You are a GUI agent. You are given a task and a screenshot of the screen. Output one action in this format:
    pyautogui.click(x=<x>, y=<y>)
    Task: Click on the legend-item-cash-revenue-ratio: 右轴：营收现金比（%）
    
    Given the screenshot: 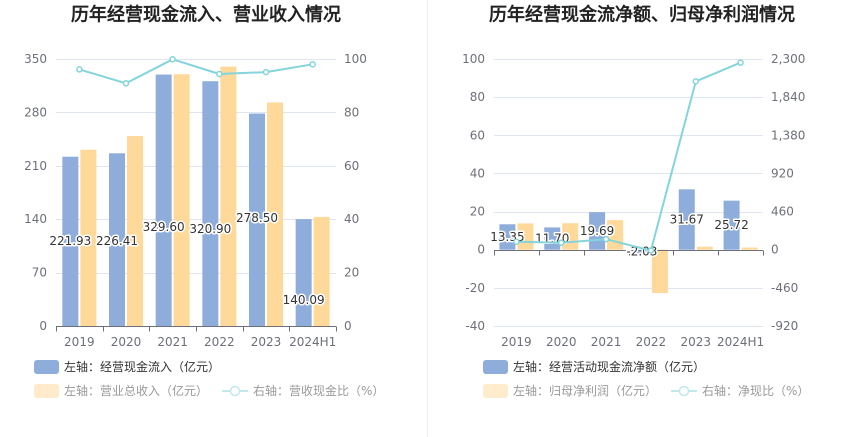 What is the action you would take?
    pyautogui.click(x=303, y=390)
    